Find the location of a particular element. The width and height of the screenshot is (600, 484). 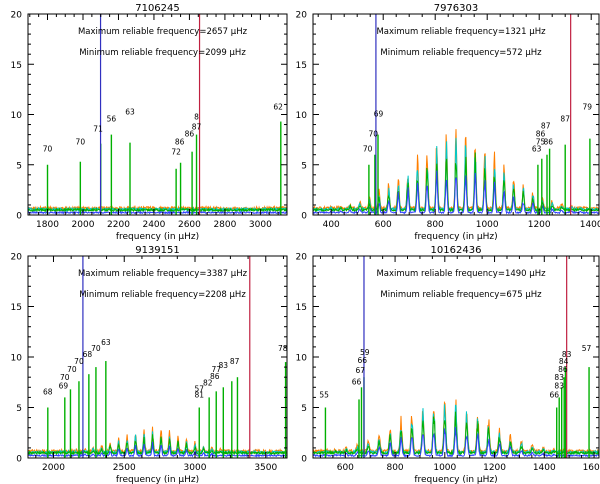

x-tick-label: 2600 is located at coordinates (189, 225).